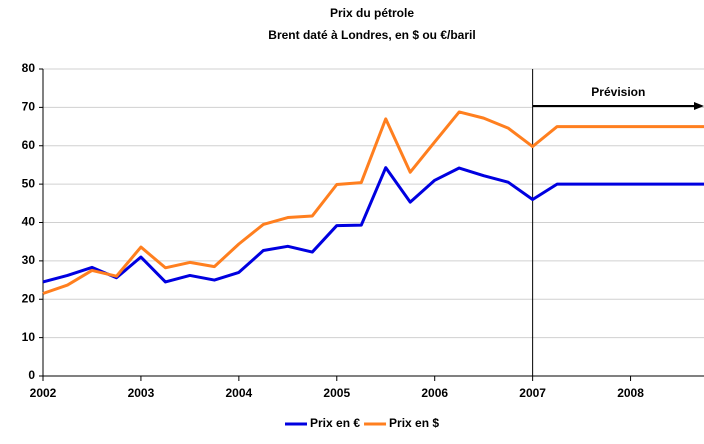 This screenshot has width=704, height=444. Describe the element at coordinates (141, 393) in the screenshot. I see `x-tick-label: 2003` at that location.